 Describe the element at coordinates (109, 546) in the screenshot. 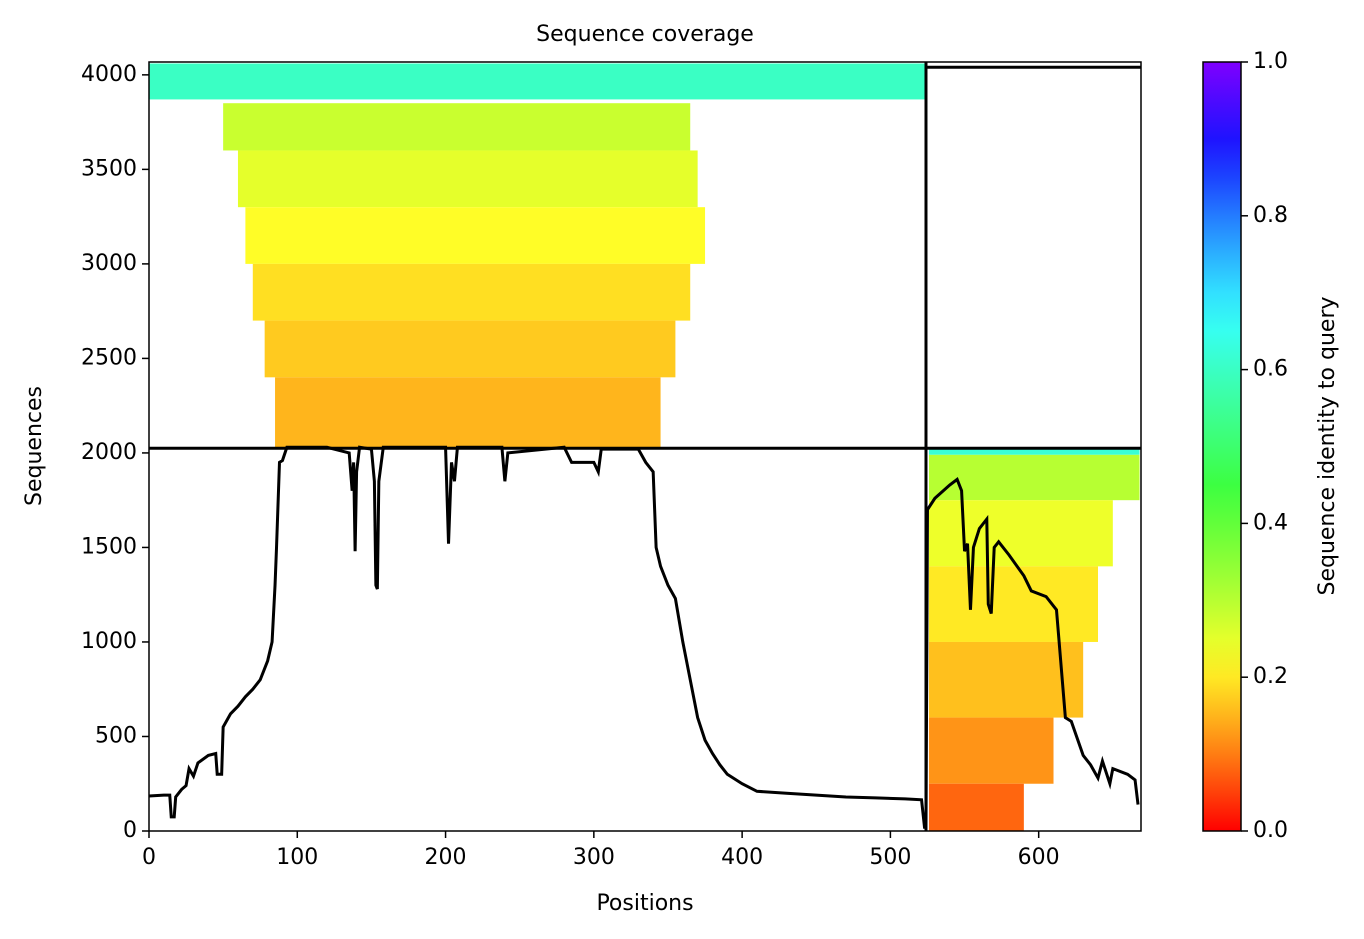

I see `y-tick-label: 1500` at that location.